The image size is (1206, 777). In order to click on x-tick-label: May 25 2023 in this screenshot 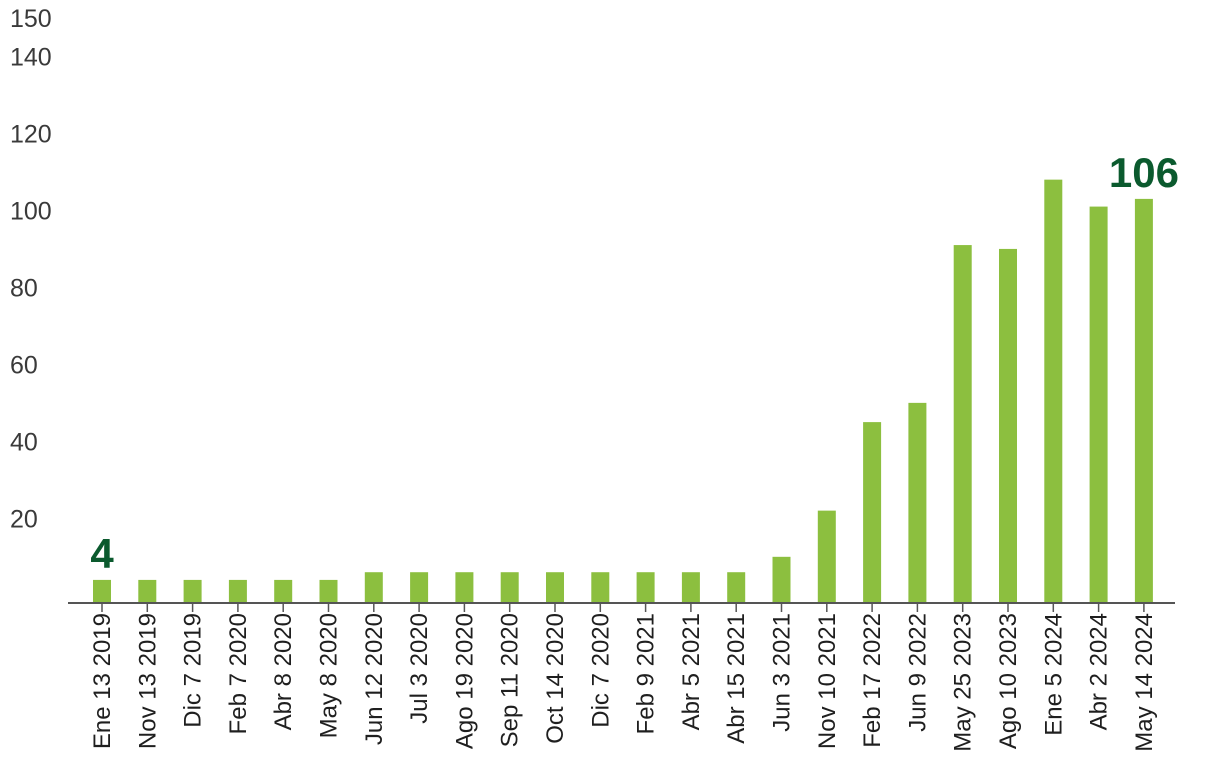, I will do `click(963, 682)`.